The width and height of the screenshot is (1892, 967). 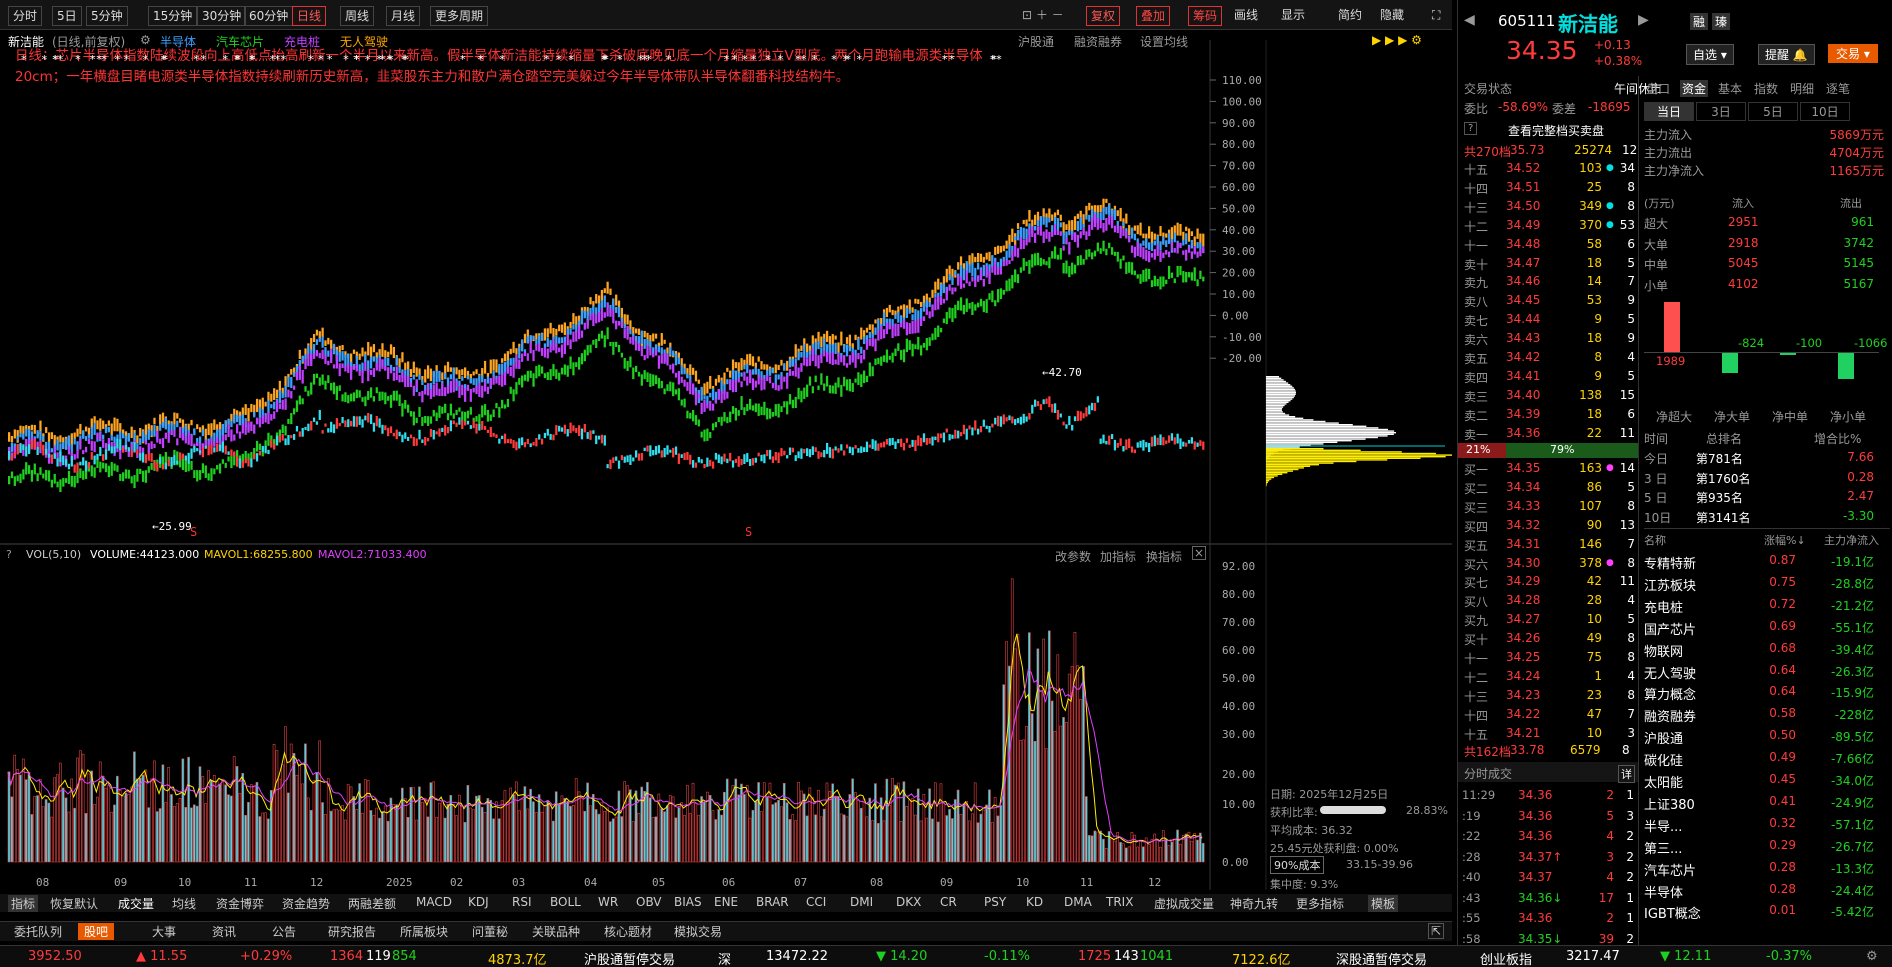 I want to click on indicator-tab: DMI, so click(x=862, y=902).